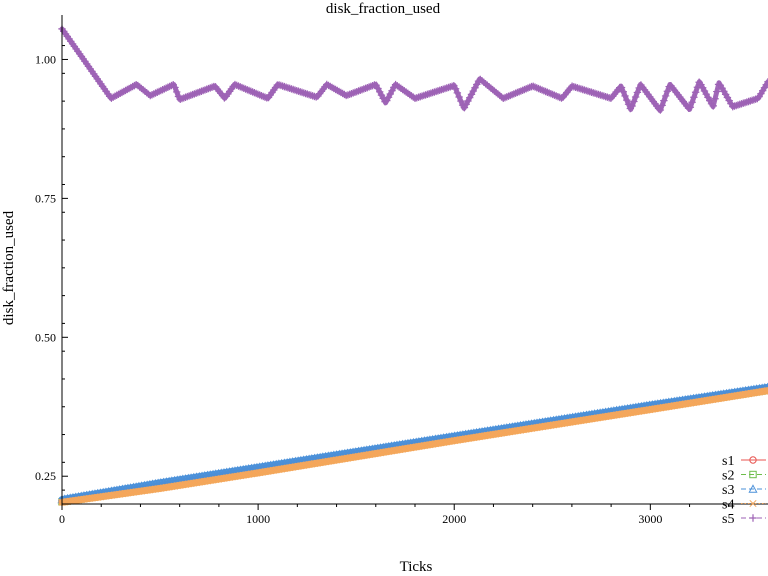 This screenshot has width=768, height=576. I want to click on chart-title: disk_fraction_used, so click(383, 9).